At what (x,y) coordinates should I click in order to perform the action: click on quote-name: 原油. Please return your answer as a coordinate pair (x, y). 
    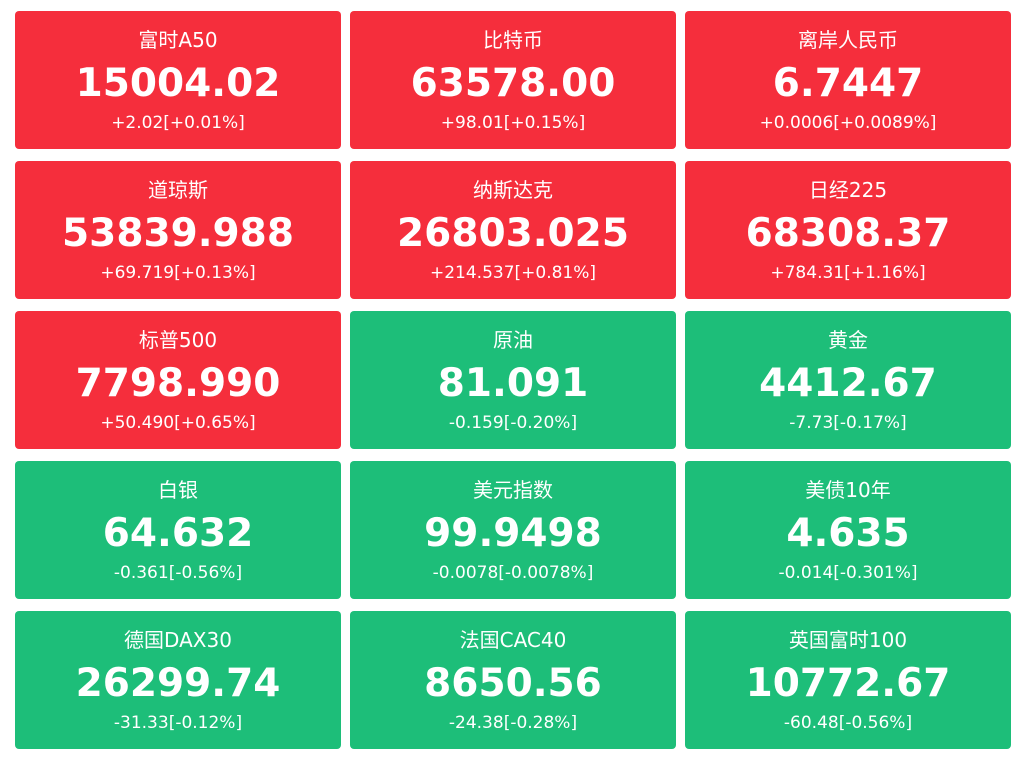
    Looking at the image, I should click on (513, 340).